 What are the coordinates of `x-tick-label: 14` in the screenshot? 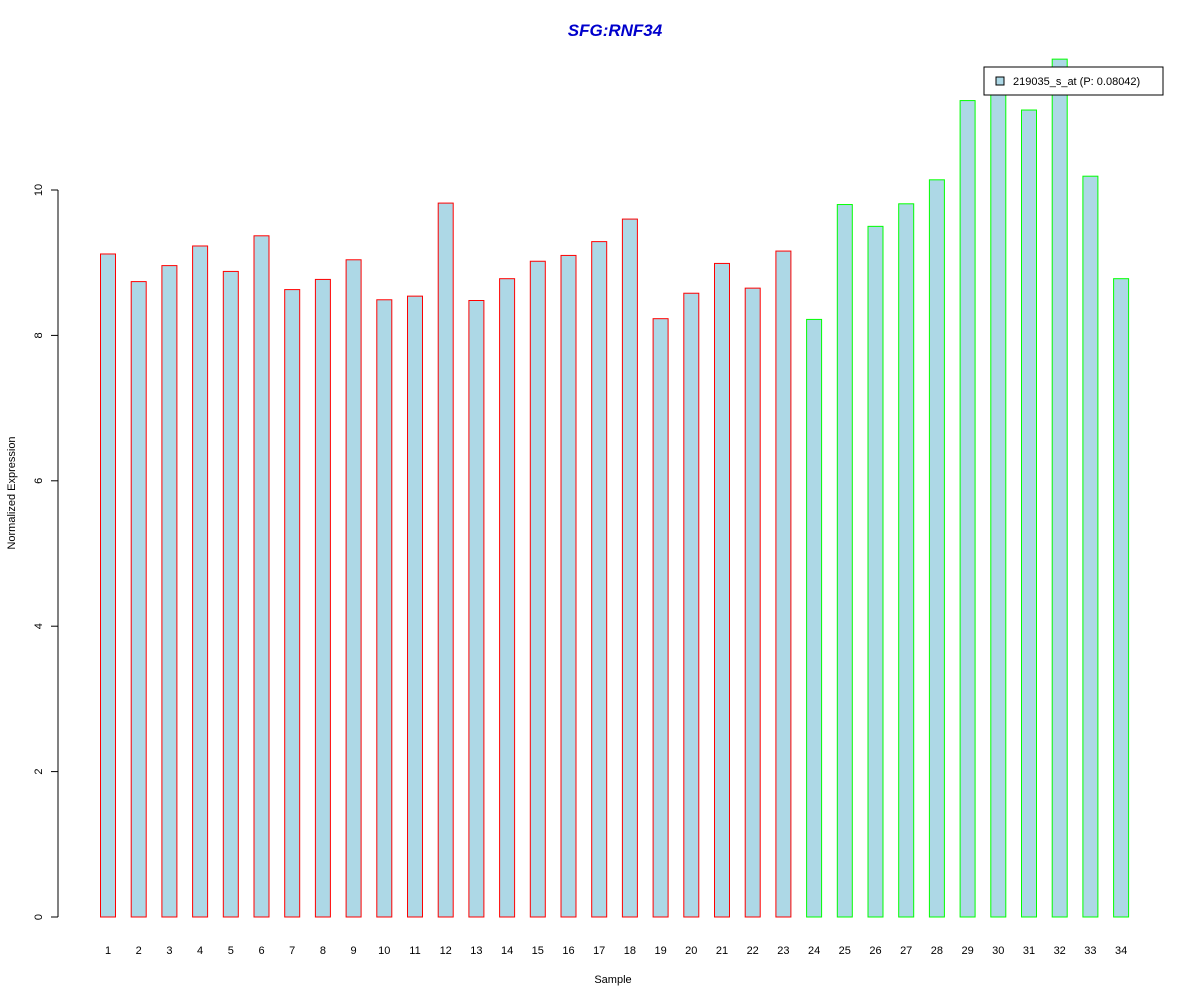 It's located at (507, 951).